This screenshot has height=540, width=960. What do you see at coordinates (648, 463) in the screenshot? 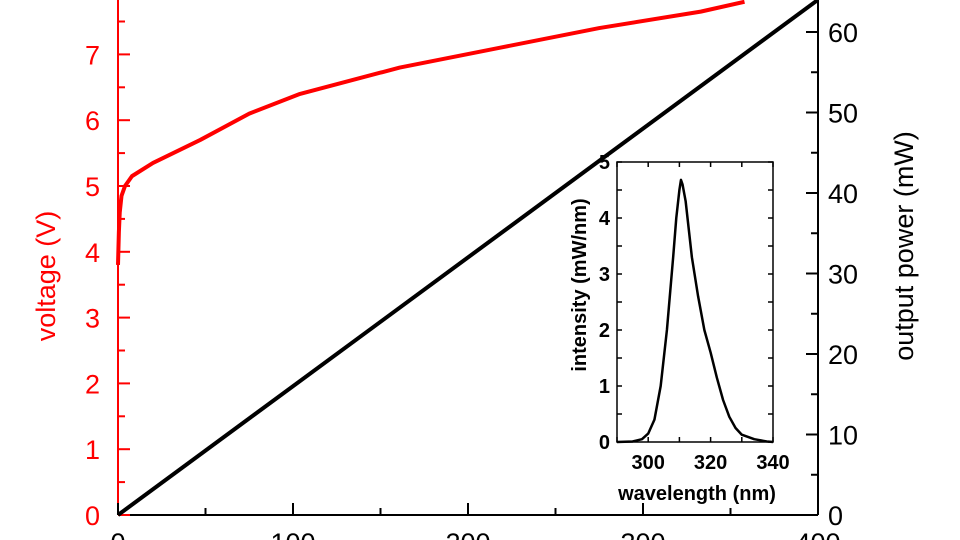
I see `inset-x-tick-label: 300` at bounding box center [648, 463].